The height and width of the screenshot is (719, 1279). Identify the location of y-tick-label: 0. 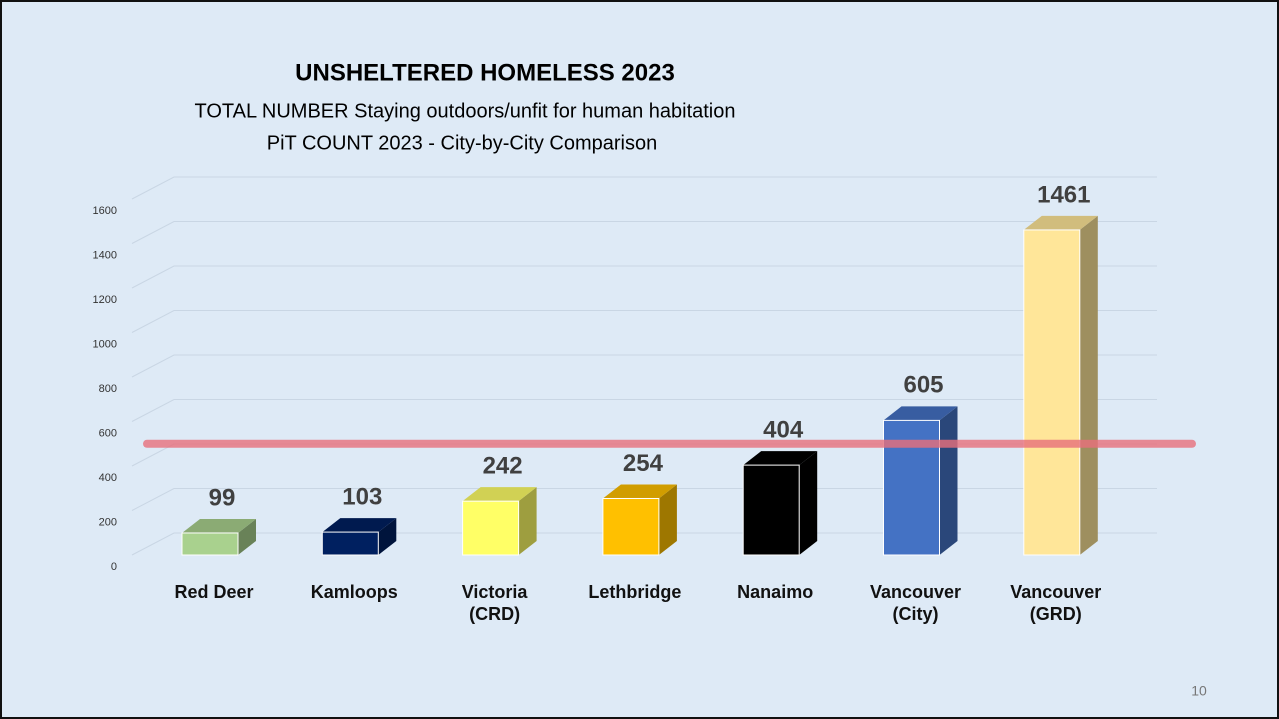
(114, 567).